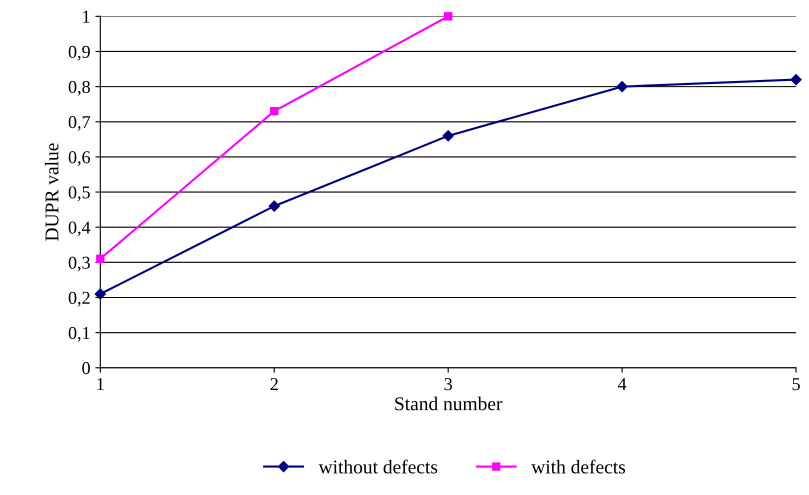 This screenshot has height=495, width=809. What do you see at coordinates (79, 53) in the screenshot?
I see `y-tick-label: 0,9` at bounding box center [79, 53].